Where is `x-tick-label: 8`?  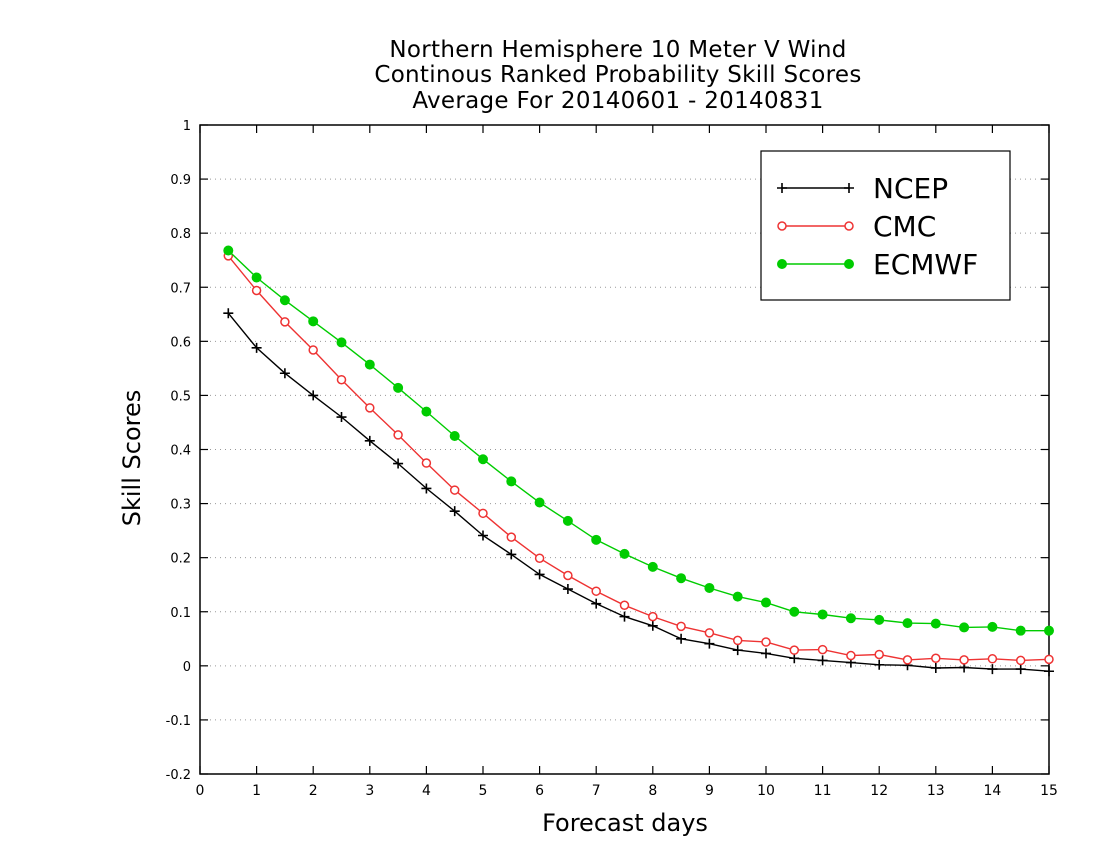
x-tick-label: 8 is located at coordinates (652, 791).